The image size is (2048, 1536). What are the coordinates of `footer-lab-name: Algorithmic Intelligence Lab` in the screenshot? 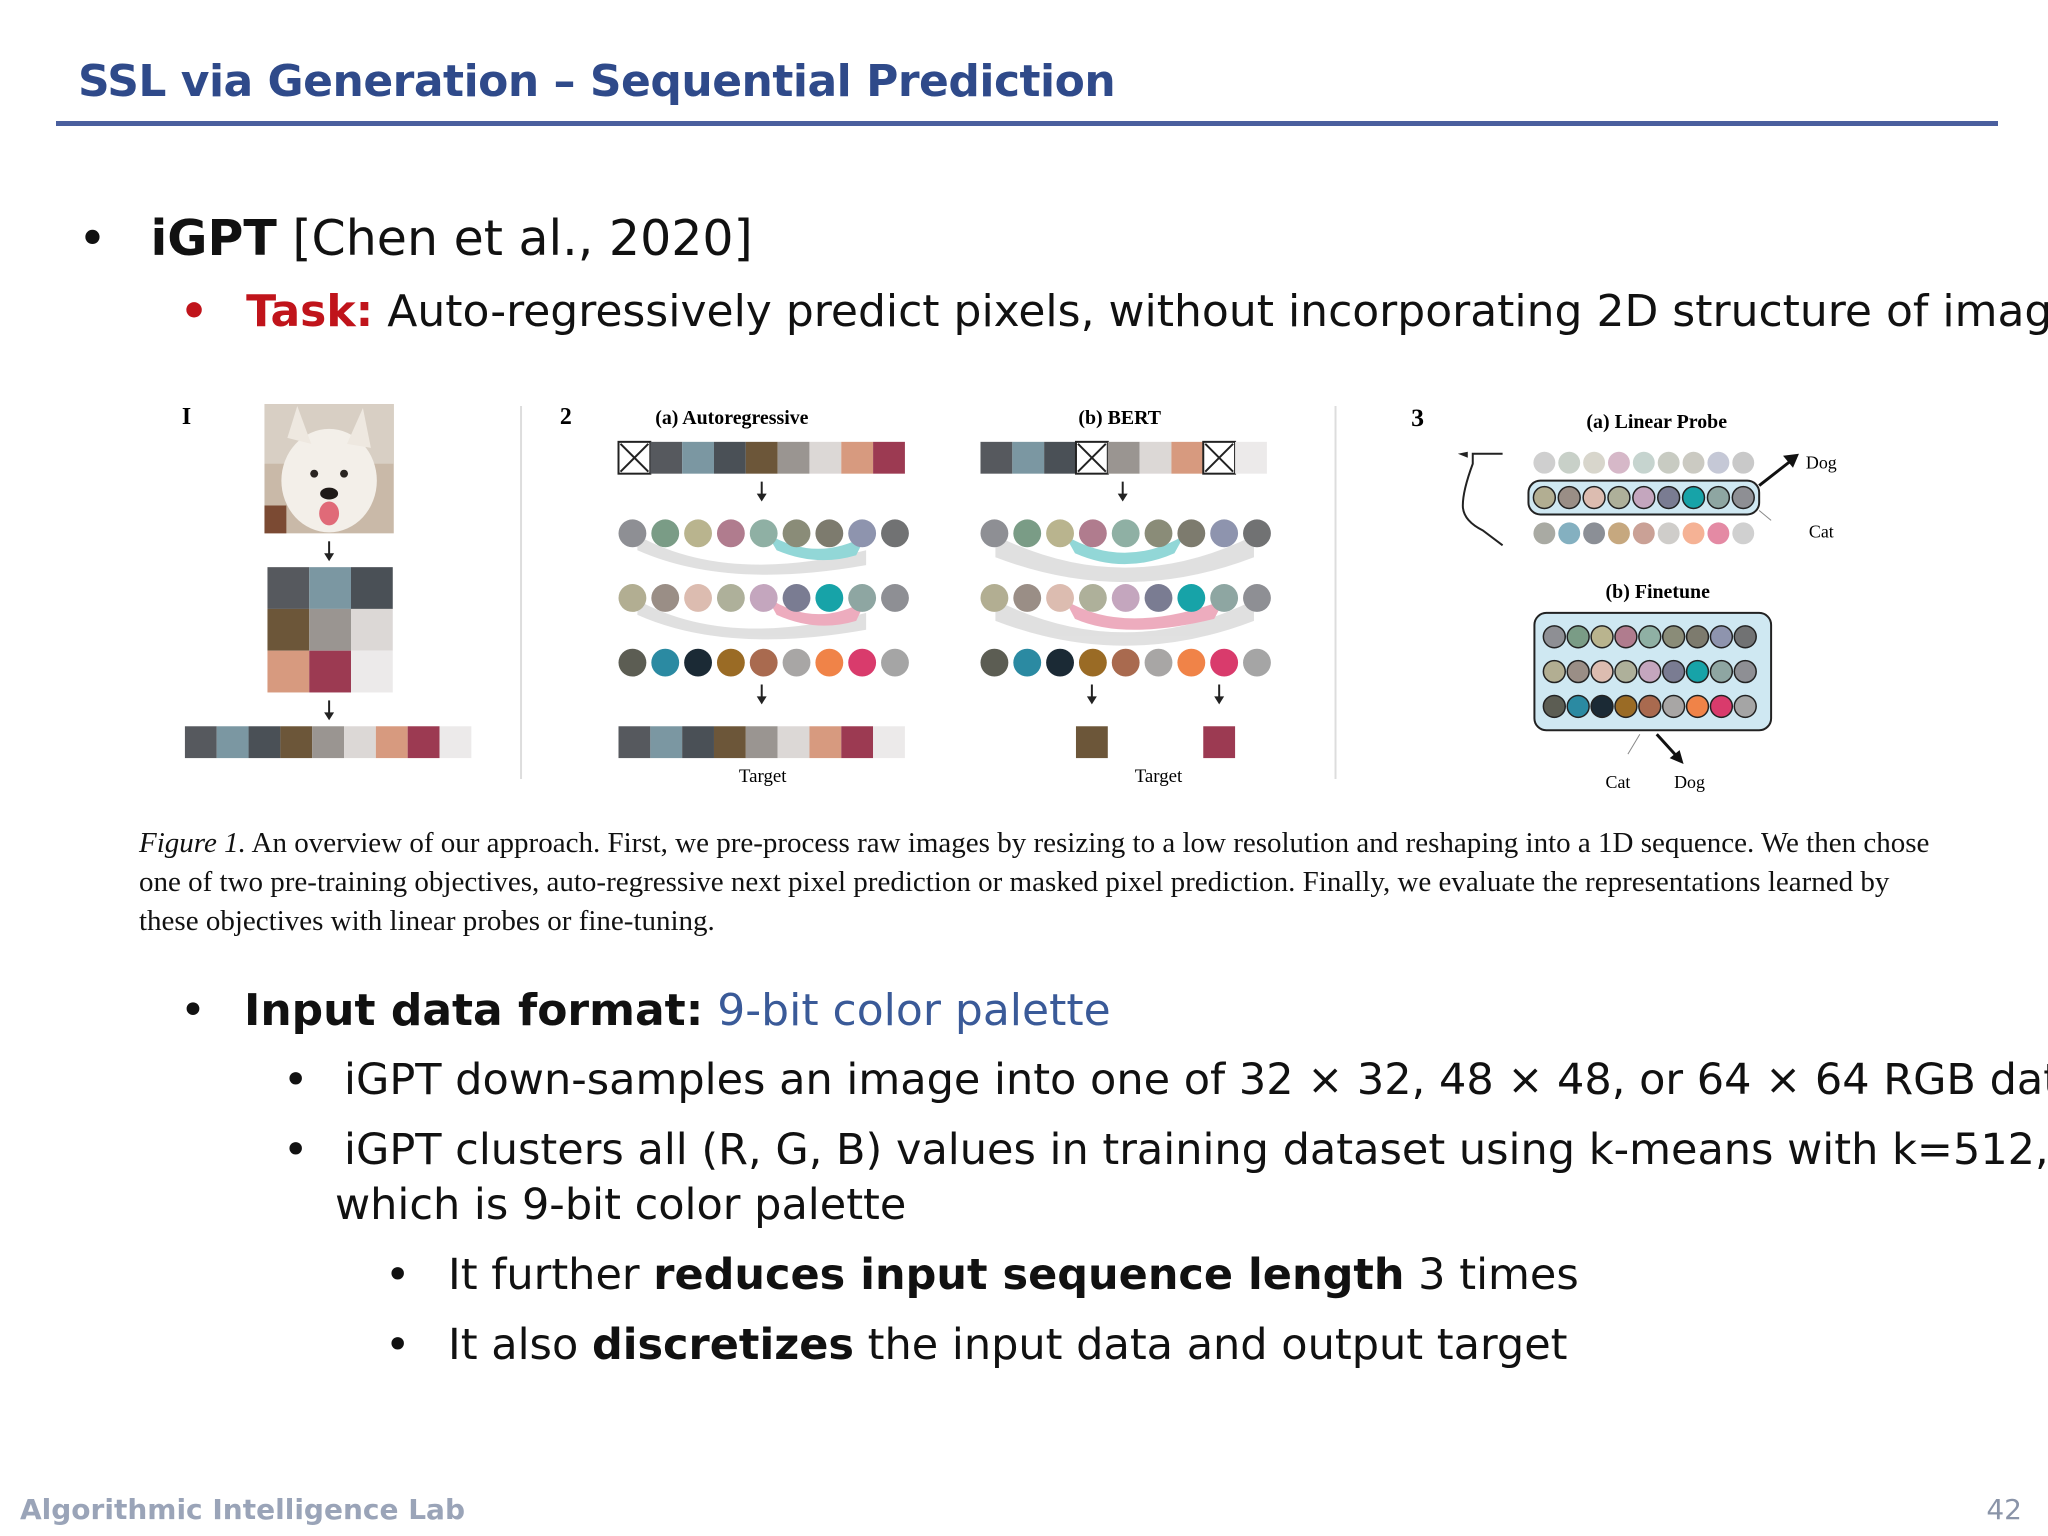 It's located at (242, 1509).